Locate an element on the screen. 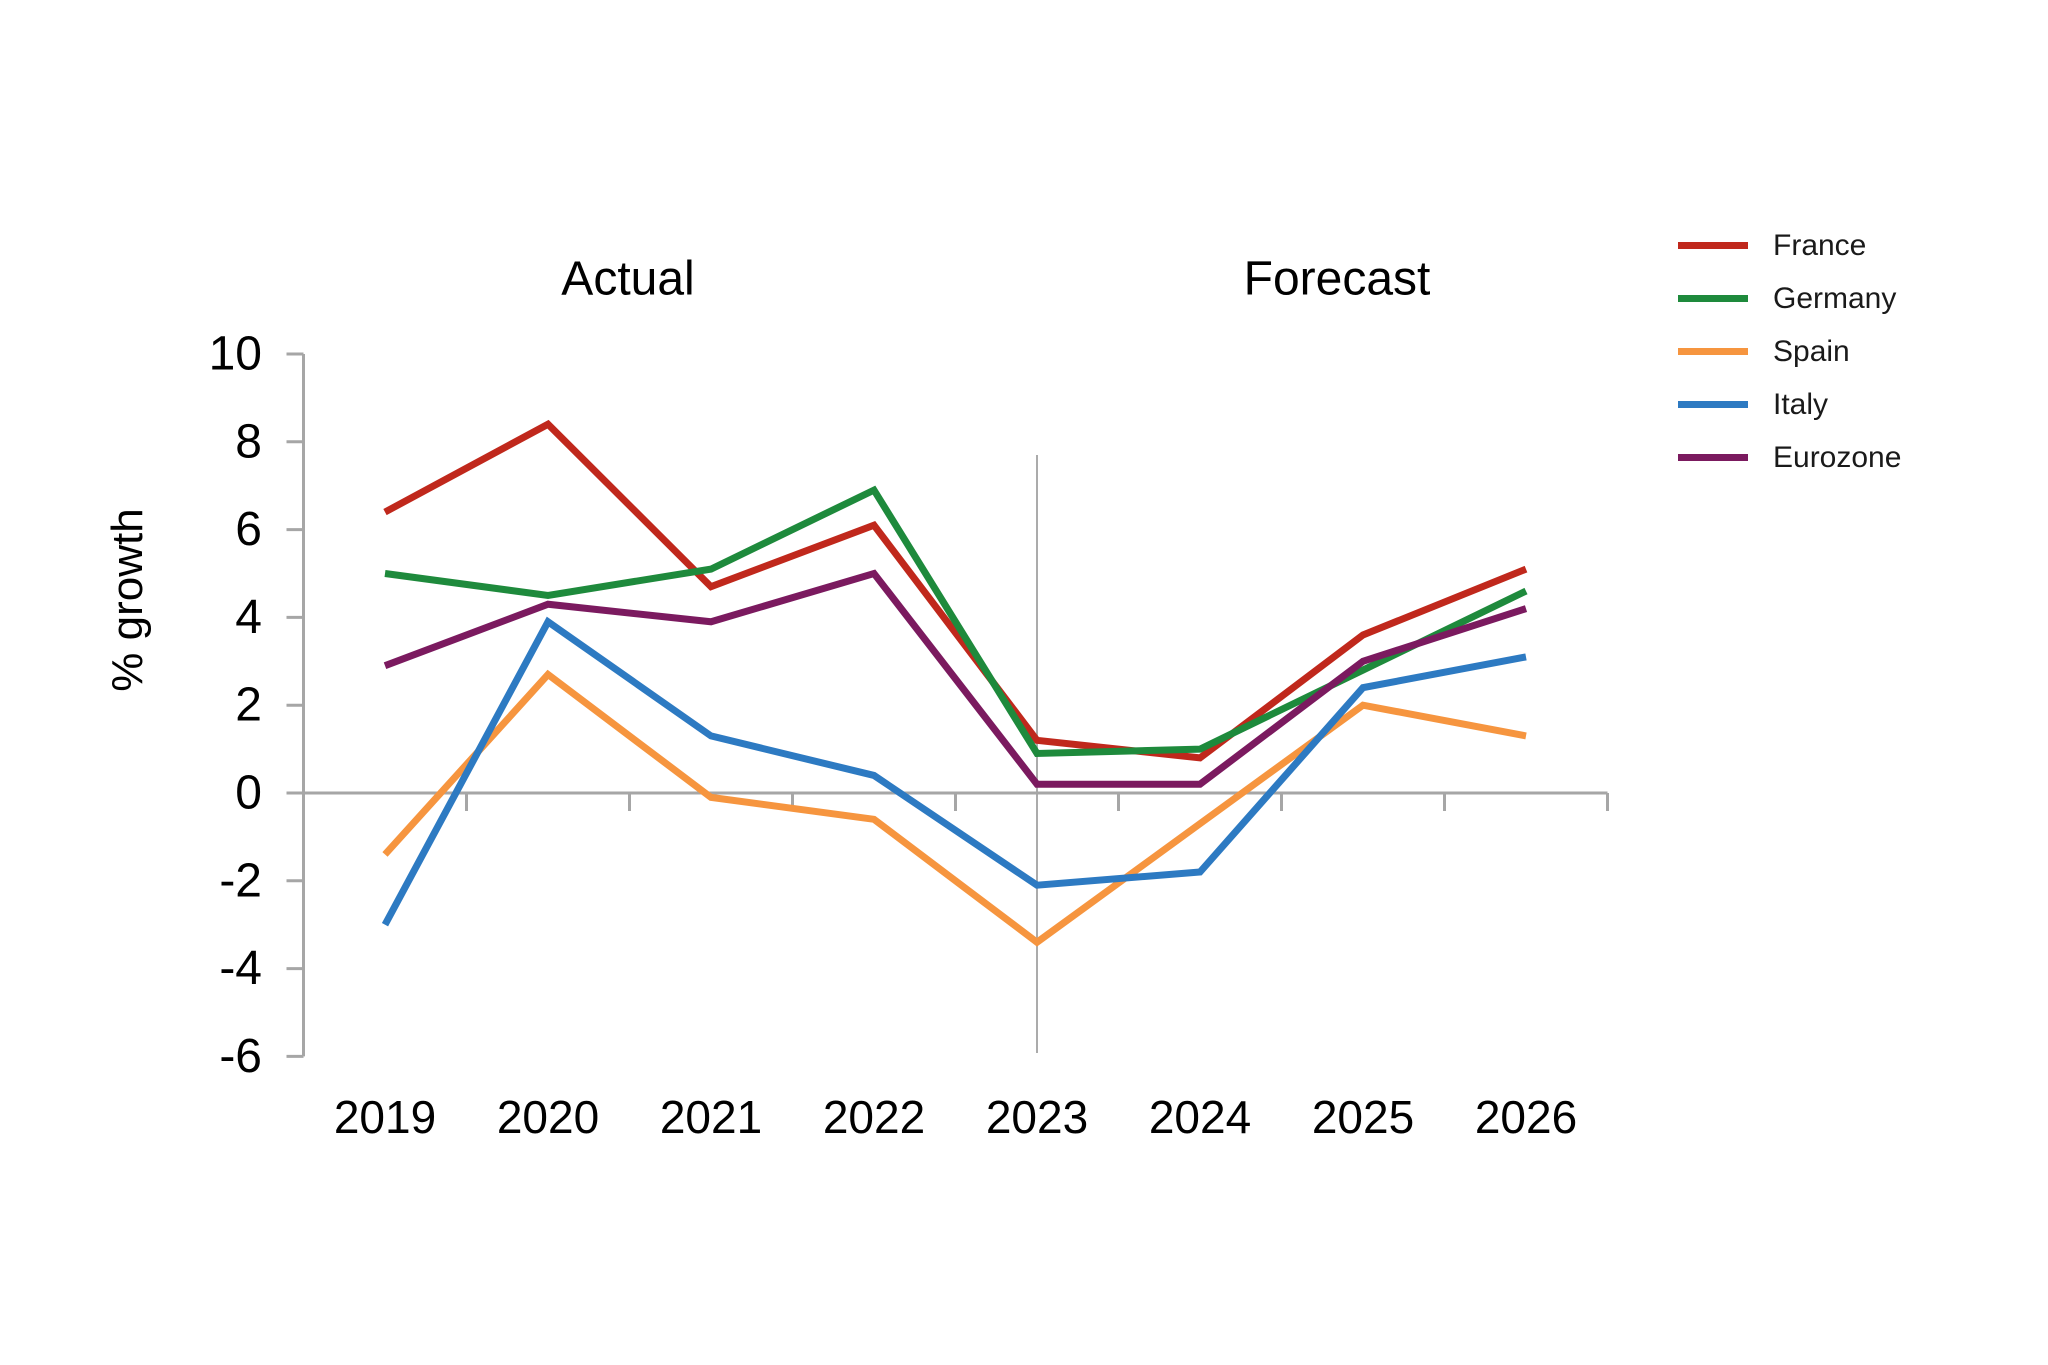 The width and height of the screenshot is (2048, 1365). legend-label-spain: Spain is located at coordinates (1811, 351).